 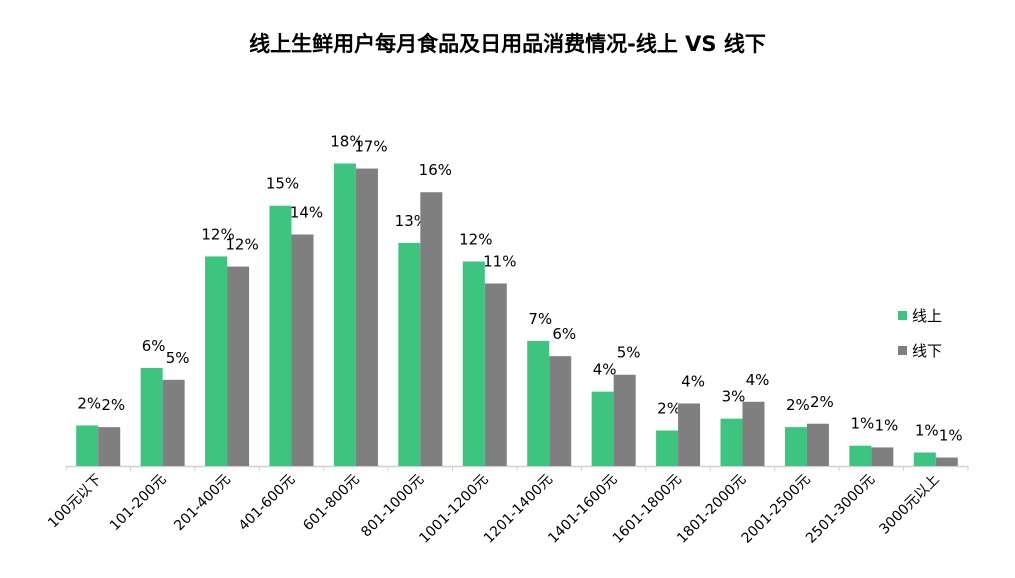 What do you see at coordinates (331, 503) in the screenshot?
I see `x-tick-label: 601-800元` at bounding box center [331, 503].